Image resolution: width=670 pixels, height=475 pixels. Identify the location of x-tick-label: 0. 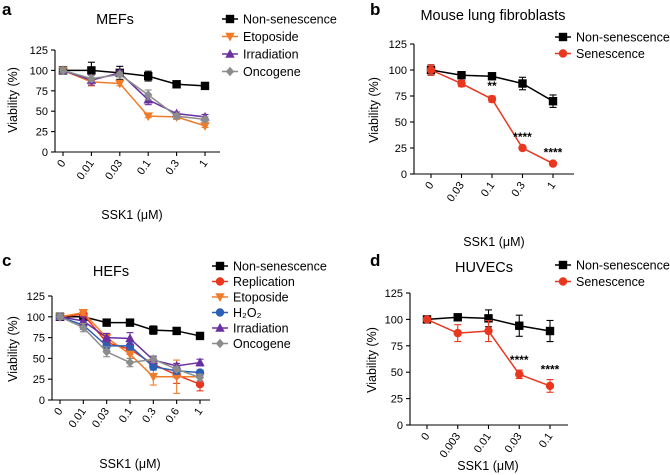
(61, 164).